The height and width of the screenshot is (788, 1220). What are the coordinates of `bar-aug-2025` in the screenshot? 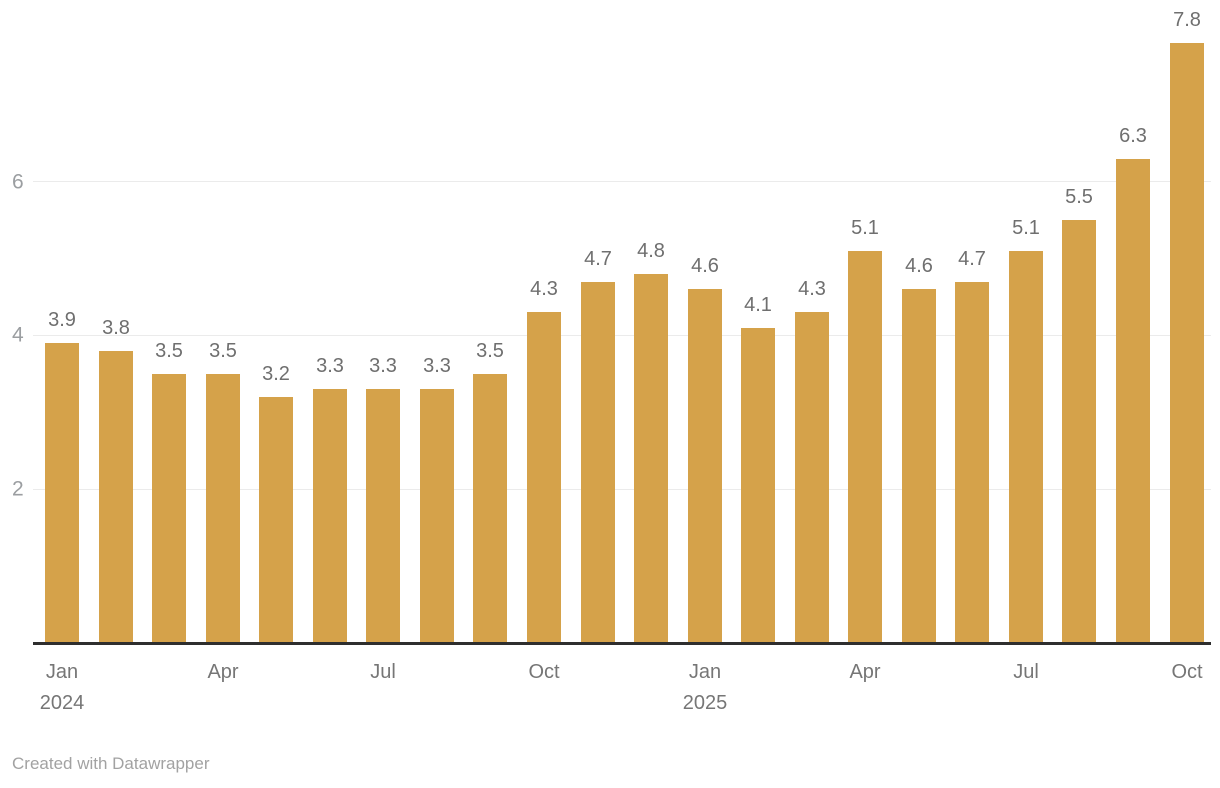 It's located at (1079, 431).